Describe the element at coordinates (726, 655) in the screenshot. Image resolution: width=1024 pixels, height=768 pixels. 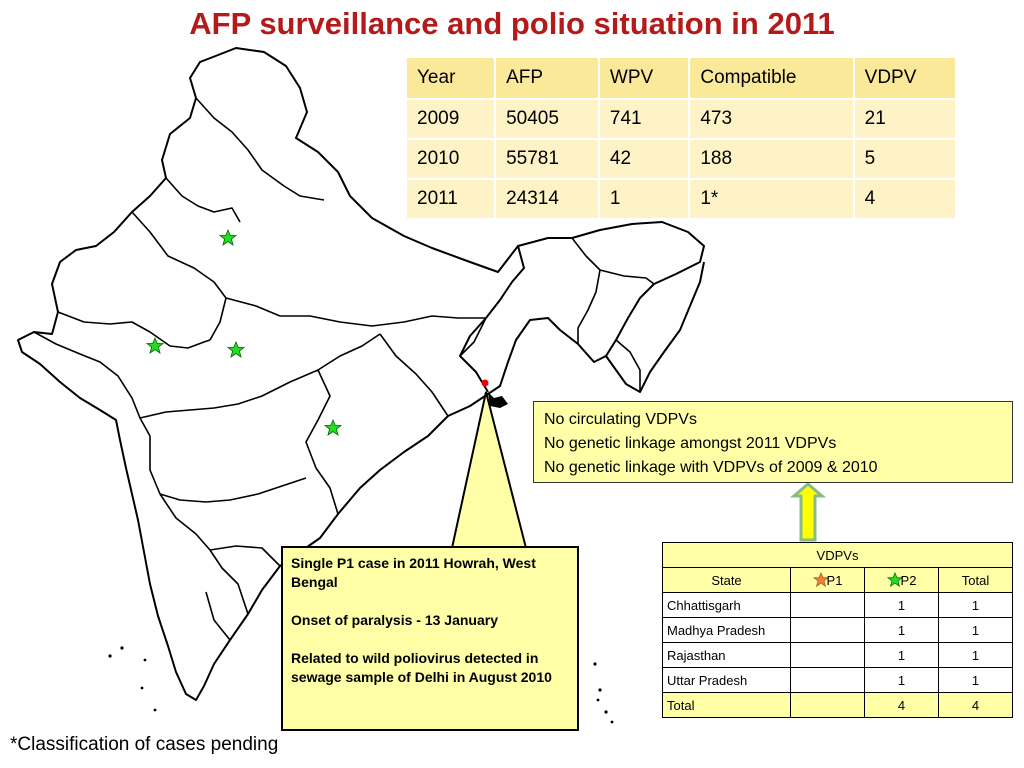
I see `cell-state: Rajasthan` at that location.